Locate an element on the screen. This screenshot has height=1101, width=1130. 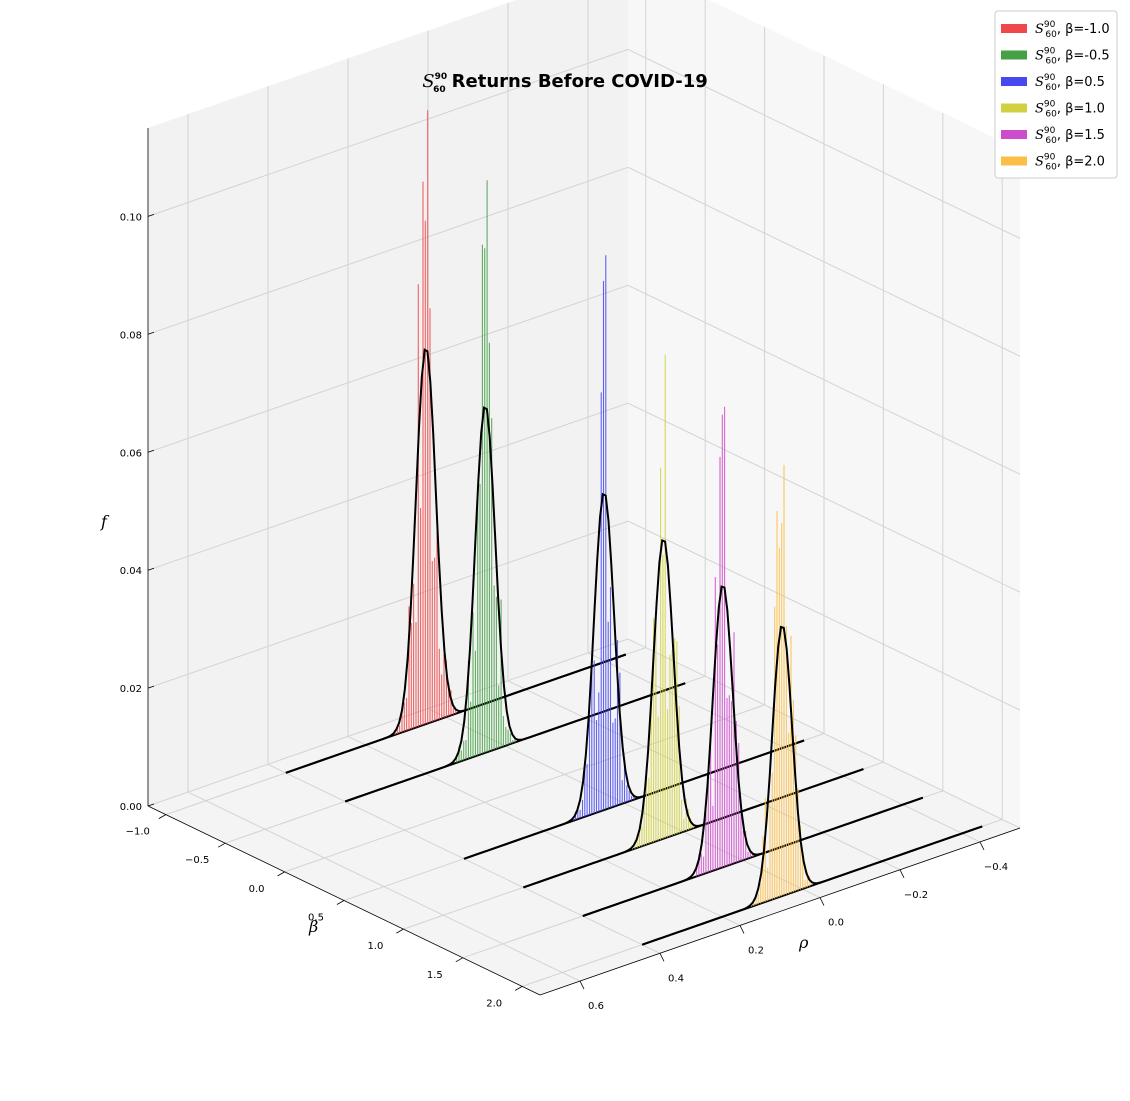
x-tick-label: 0.0 is located at coordinates (836, 923).